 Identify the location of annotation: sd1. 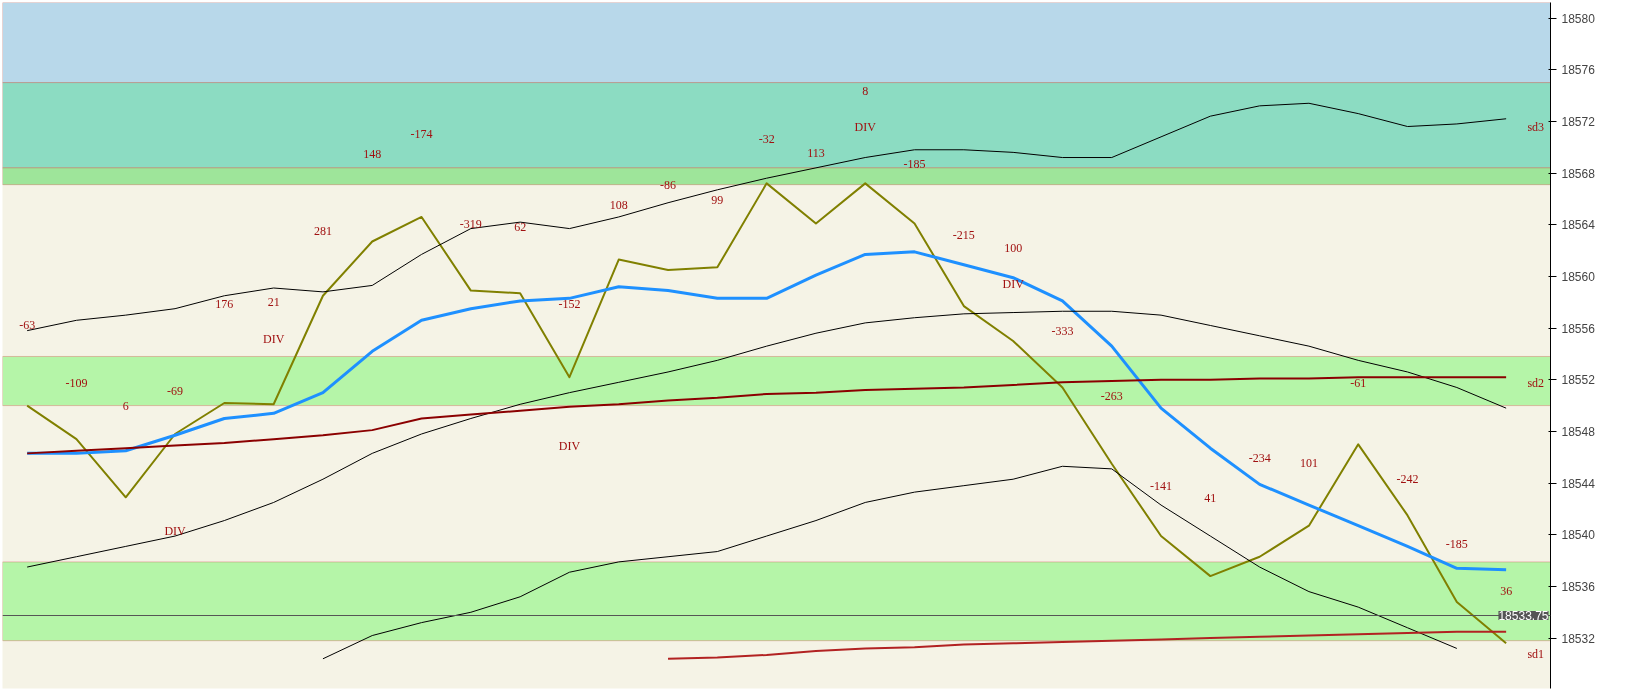
(1536, 653).